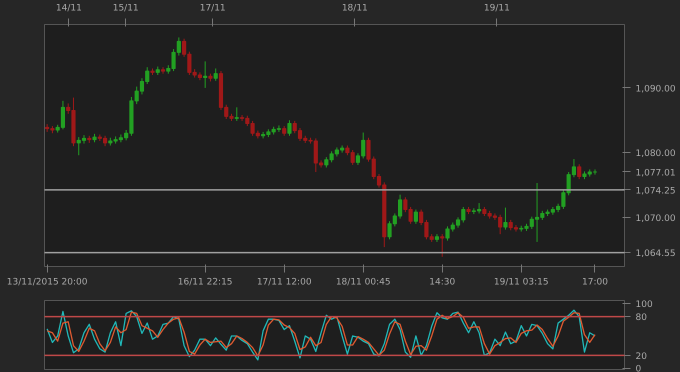  What do you see at coordinates (355, 9) in the screenshot?
I see `text: 18/11` at bounding box center [355, 9].